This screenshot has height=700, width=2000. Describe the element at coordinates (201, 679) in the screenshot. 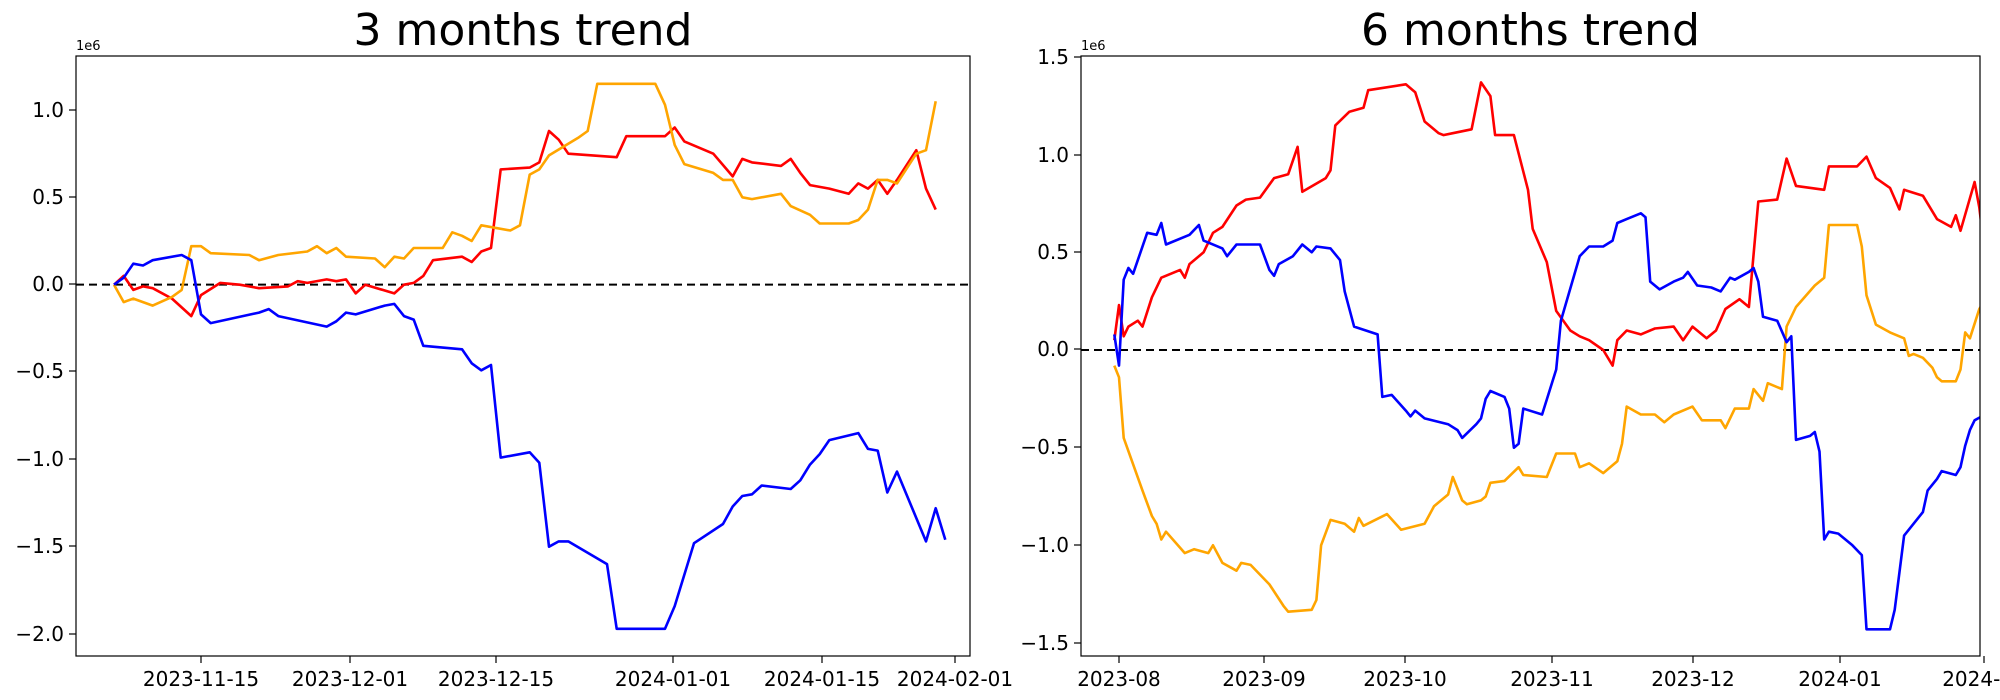

I see `x-tick-label: 2023-11-15` at that location.